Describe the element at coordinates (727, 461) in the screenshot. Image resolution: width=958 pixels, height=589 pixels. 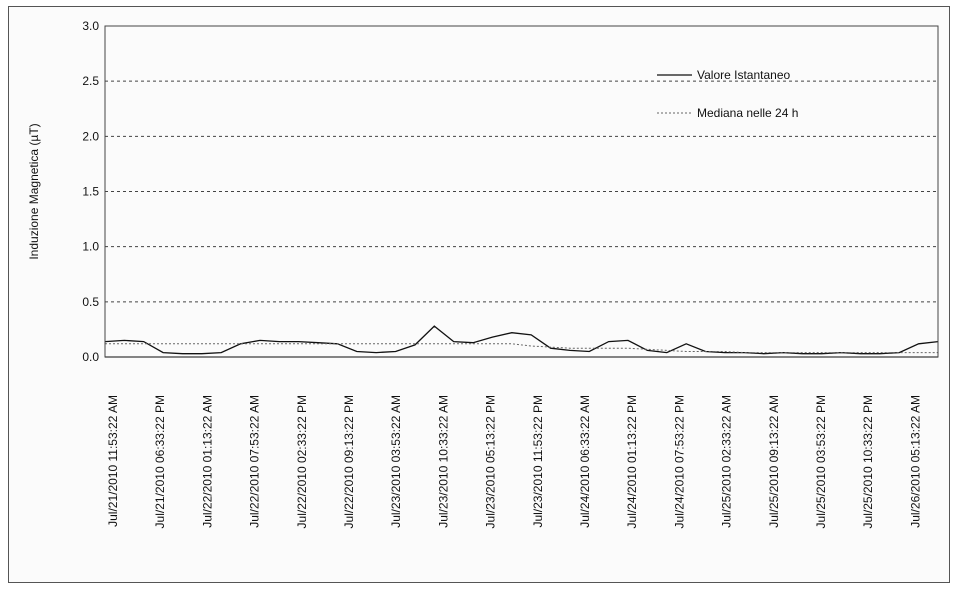
I see `x-tick-label: Jul/25/2010 02:33:22 AM` at that location.